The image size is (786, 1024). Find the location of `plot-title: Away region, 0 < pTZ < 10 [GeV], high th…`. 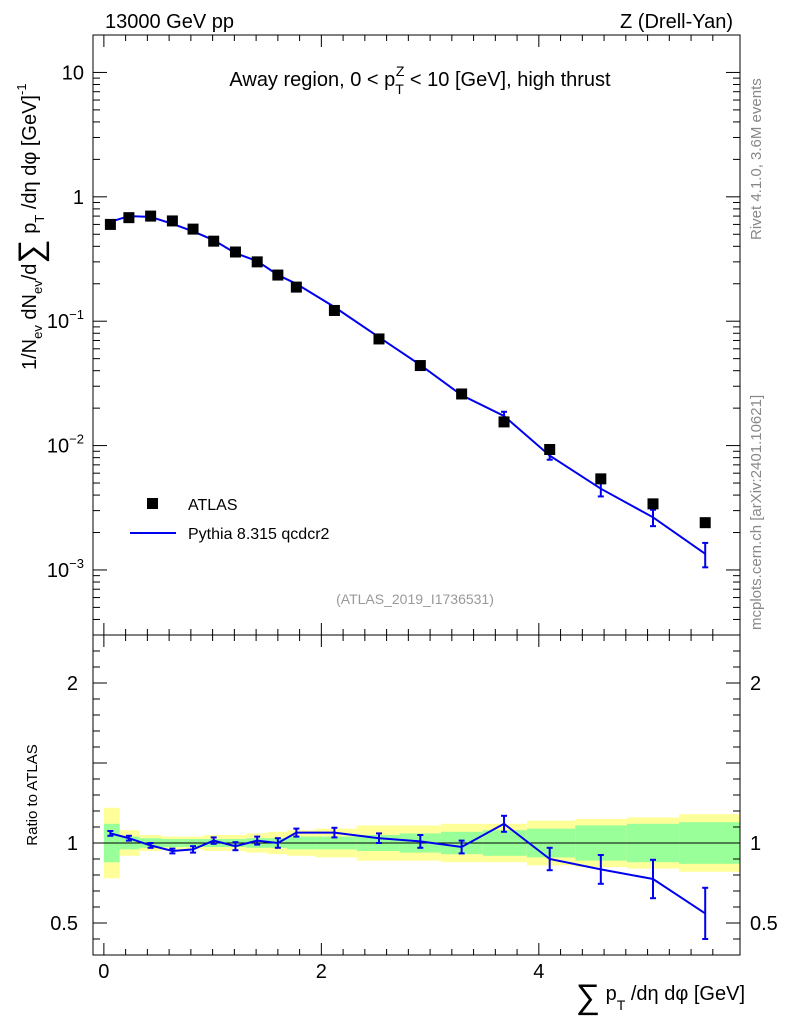

plot-title: Away region, 0 < pTZ < 10 [GeV], high th… is located at coordinates (420, 80).